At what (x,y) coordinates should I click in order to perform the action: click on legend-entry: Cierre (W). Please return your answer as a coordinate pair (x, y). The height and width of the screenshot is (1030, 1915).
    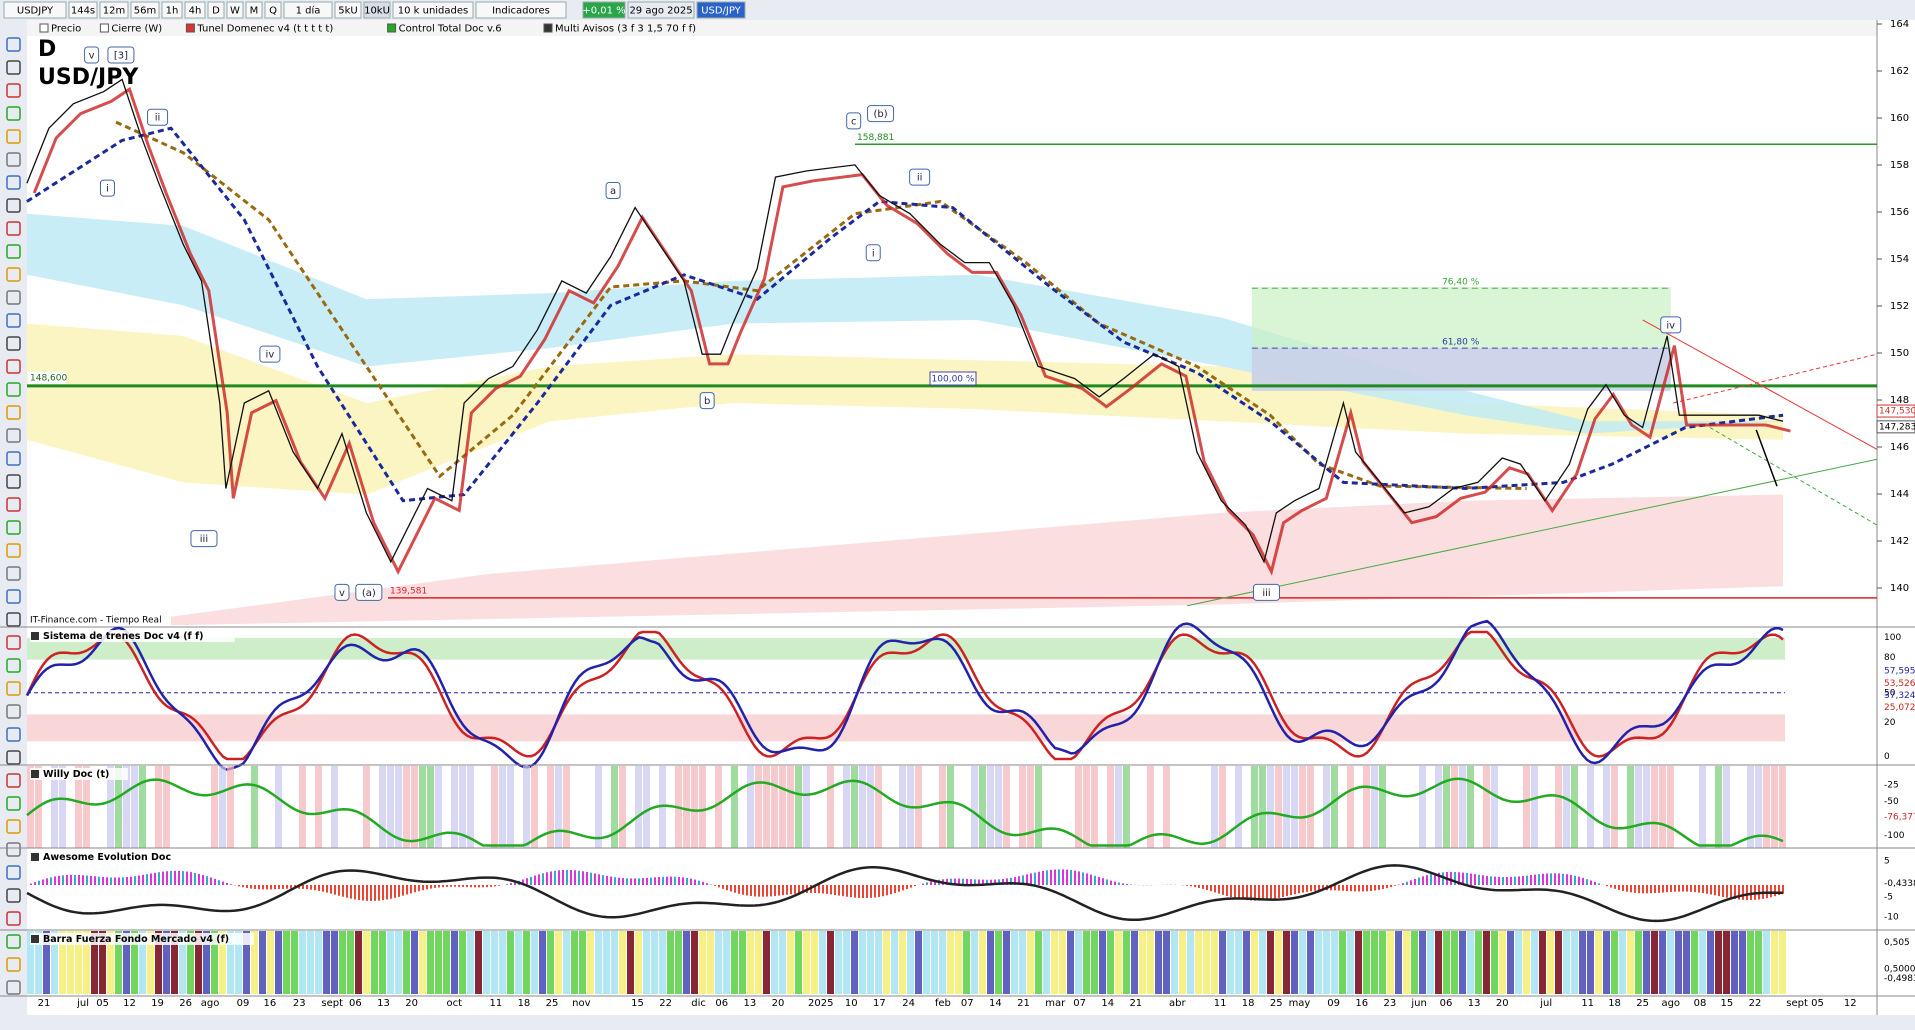
    Looking at the image, I should click on (136, 29).